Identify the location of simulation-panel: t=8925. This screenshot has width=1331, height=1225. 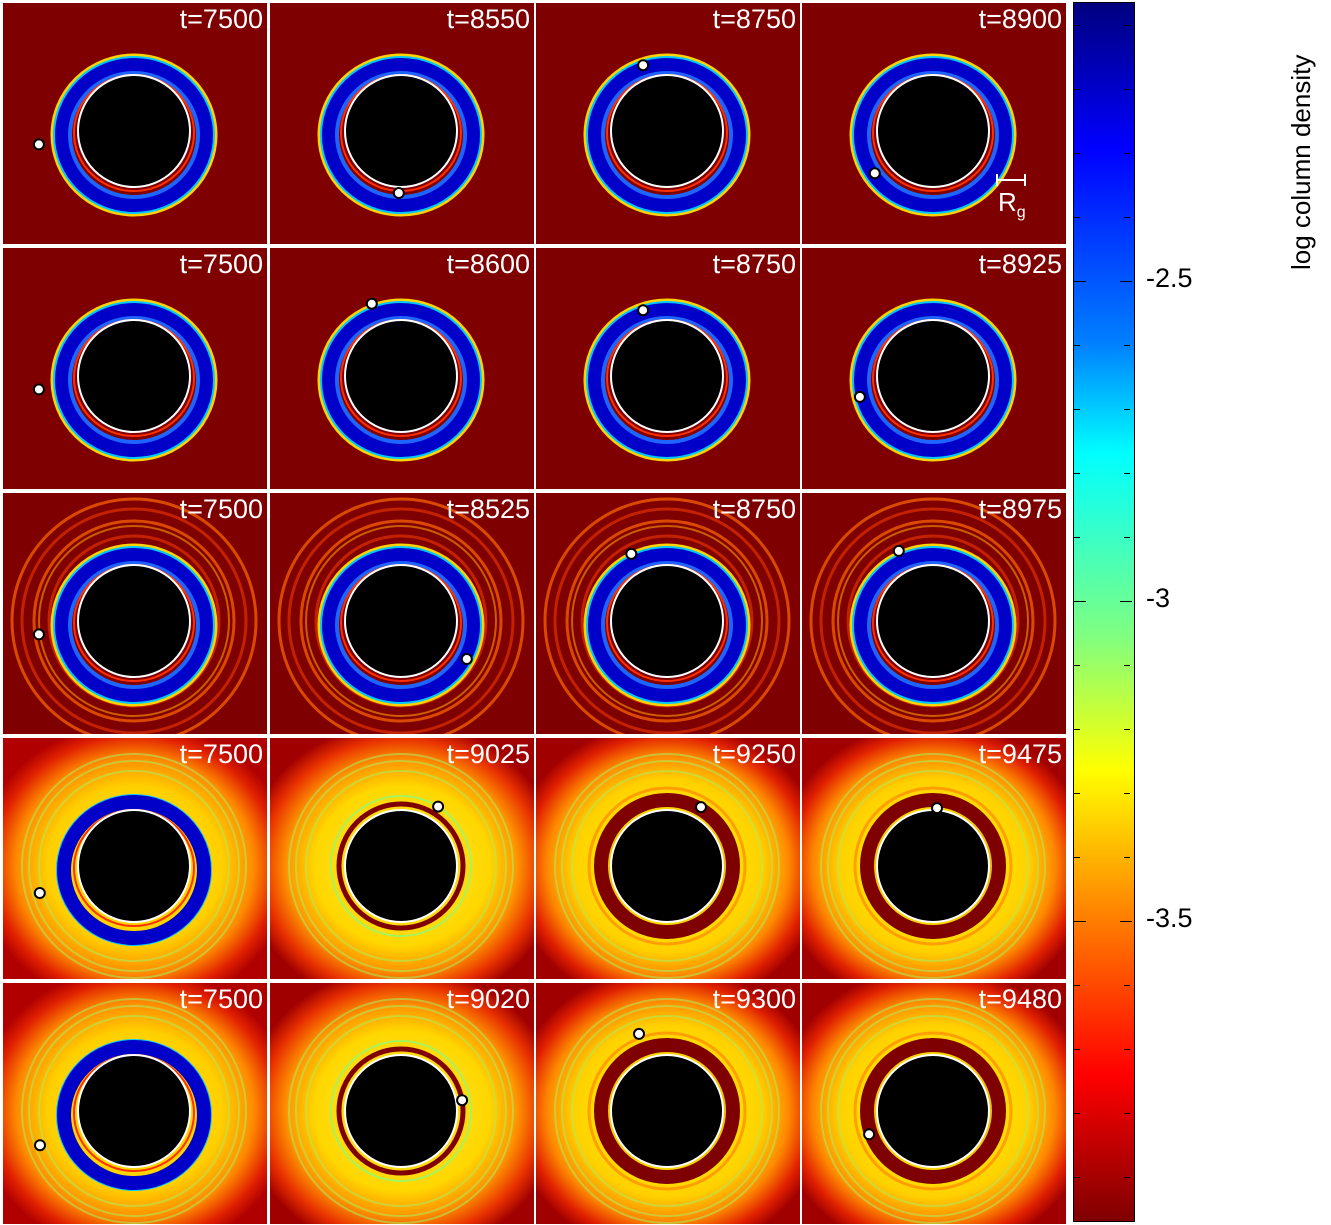
(934, 368).